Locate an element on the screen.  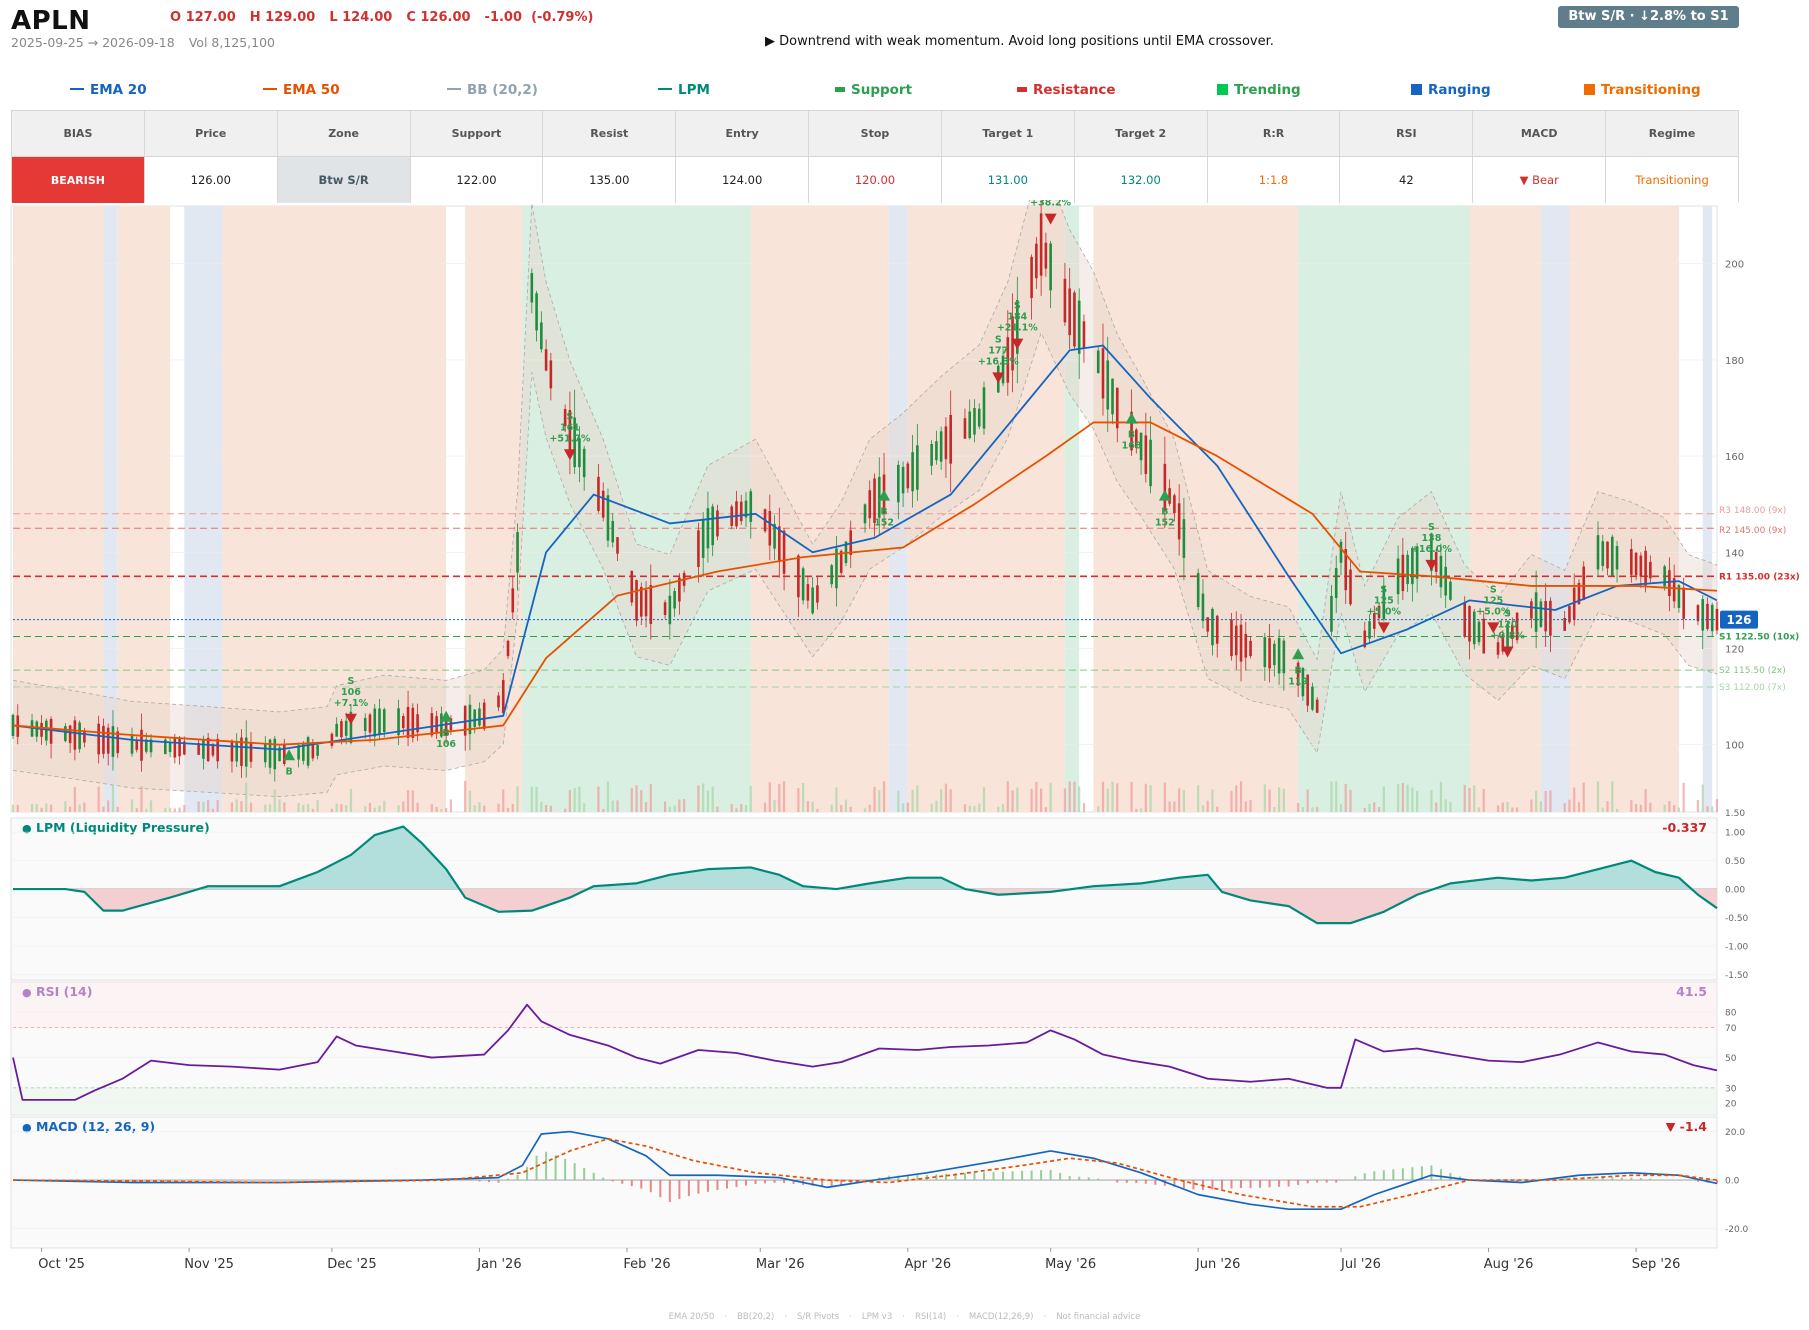
footer-item: MACD(12,26,9) is located at coordinates (1001, 1317).